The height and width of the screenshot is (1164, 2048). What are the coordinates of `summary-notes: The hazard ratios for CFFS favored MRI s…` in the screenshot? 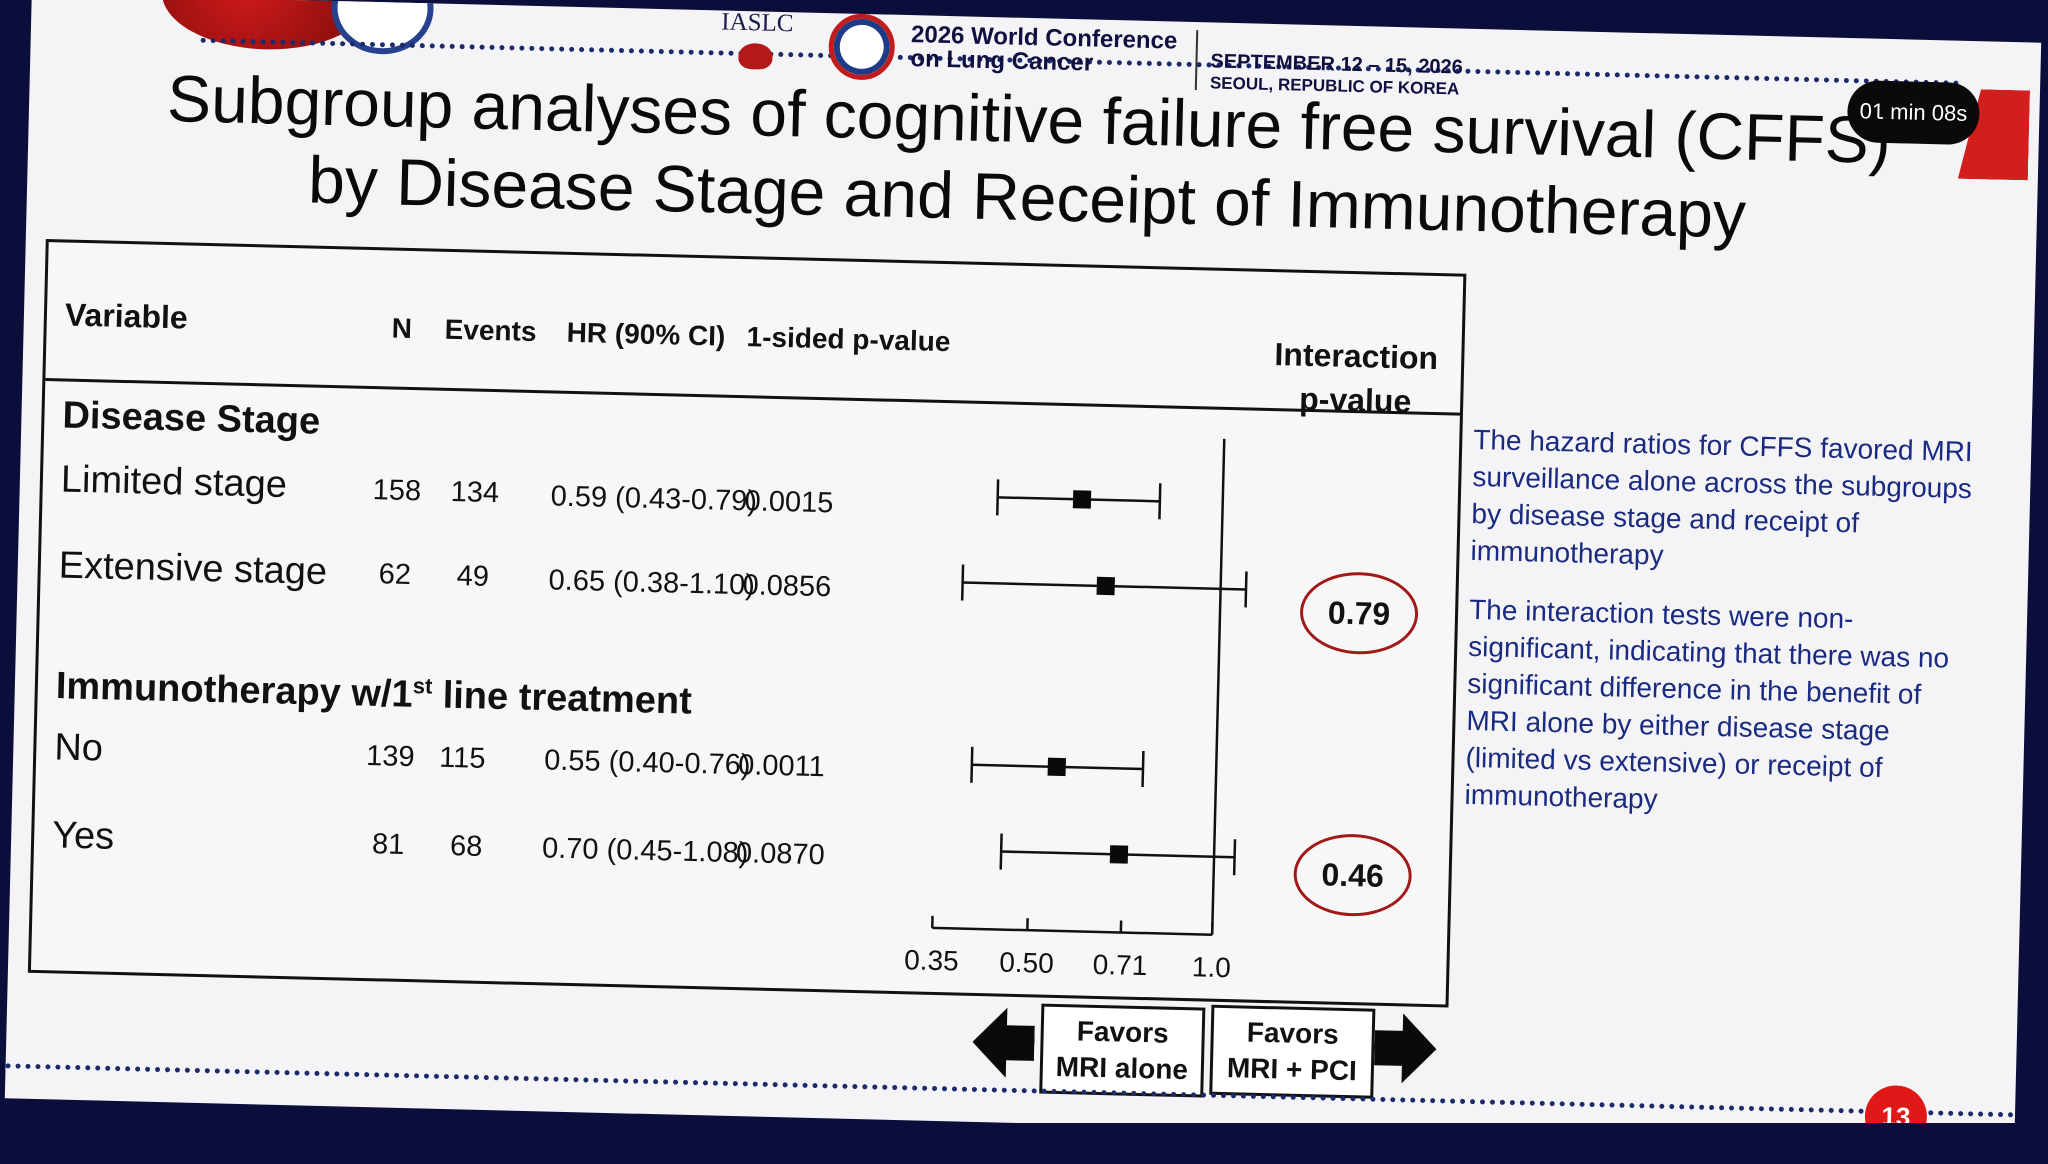 It's located at (1719, 634).